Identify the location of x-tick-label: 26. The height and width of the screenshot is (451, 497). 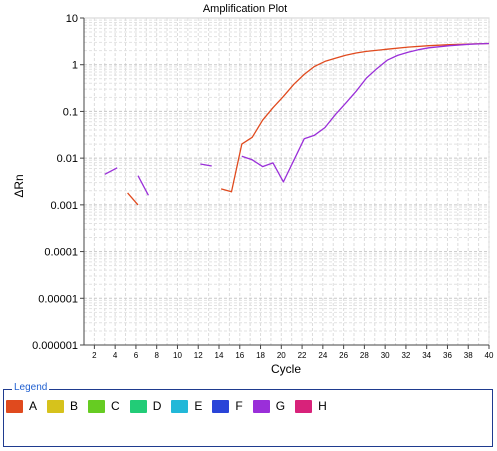
(343, 355).